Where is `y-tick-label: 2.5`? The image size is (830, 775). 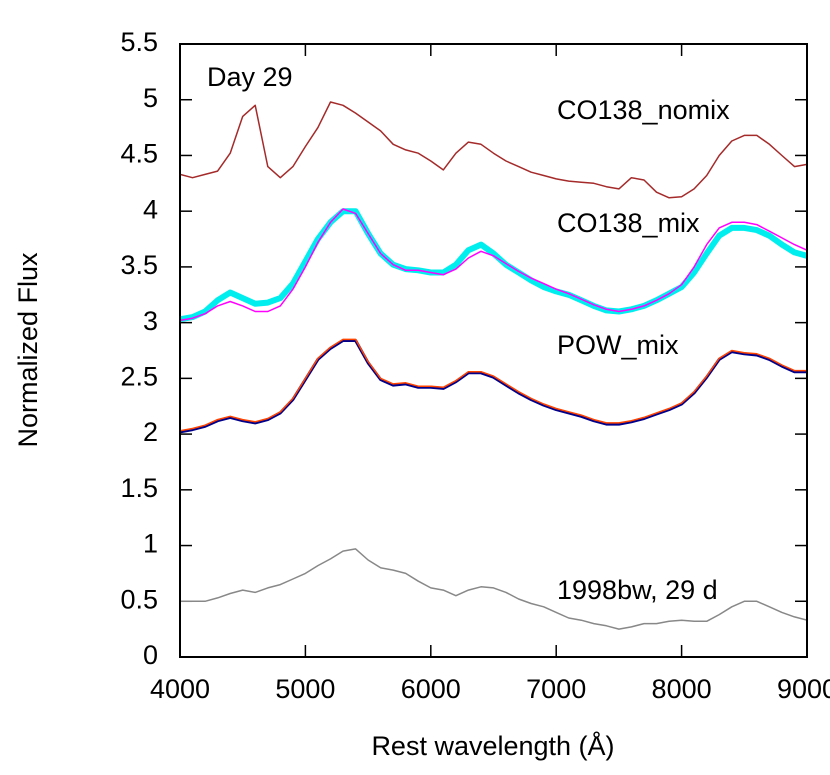
y-tick-label: 2.5 is located at coordinates (139, 376).